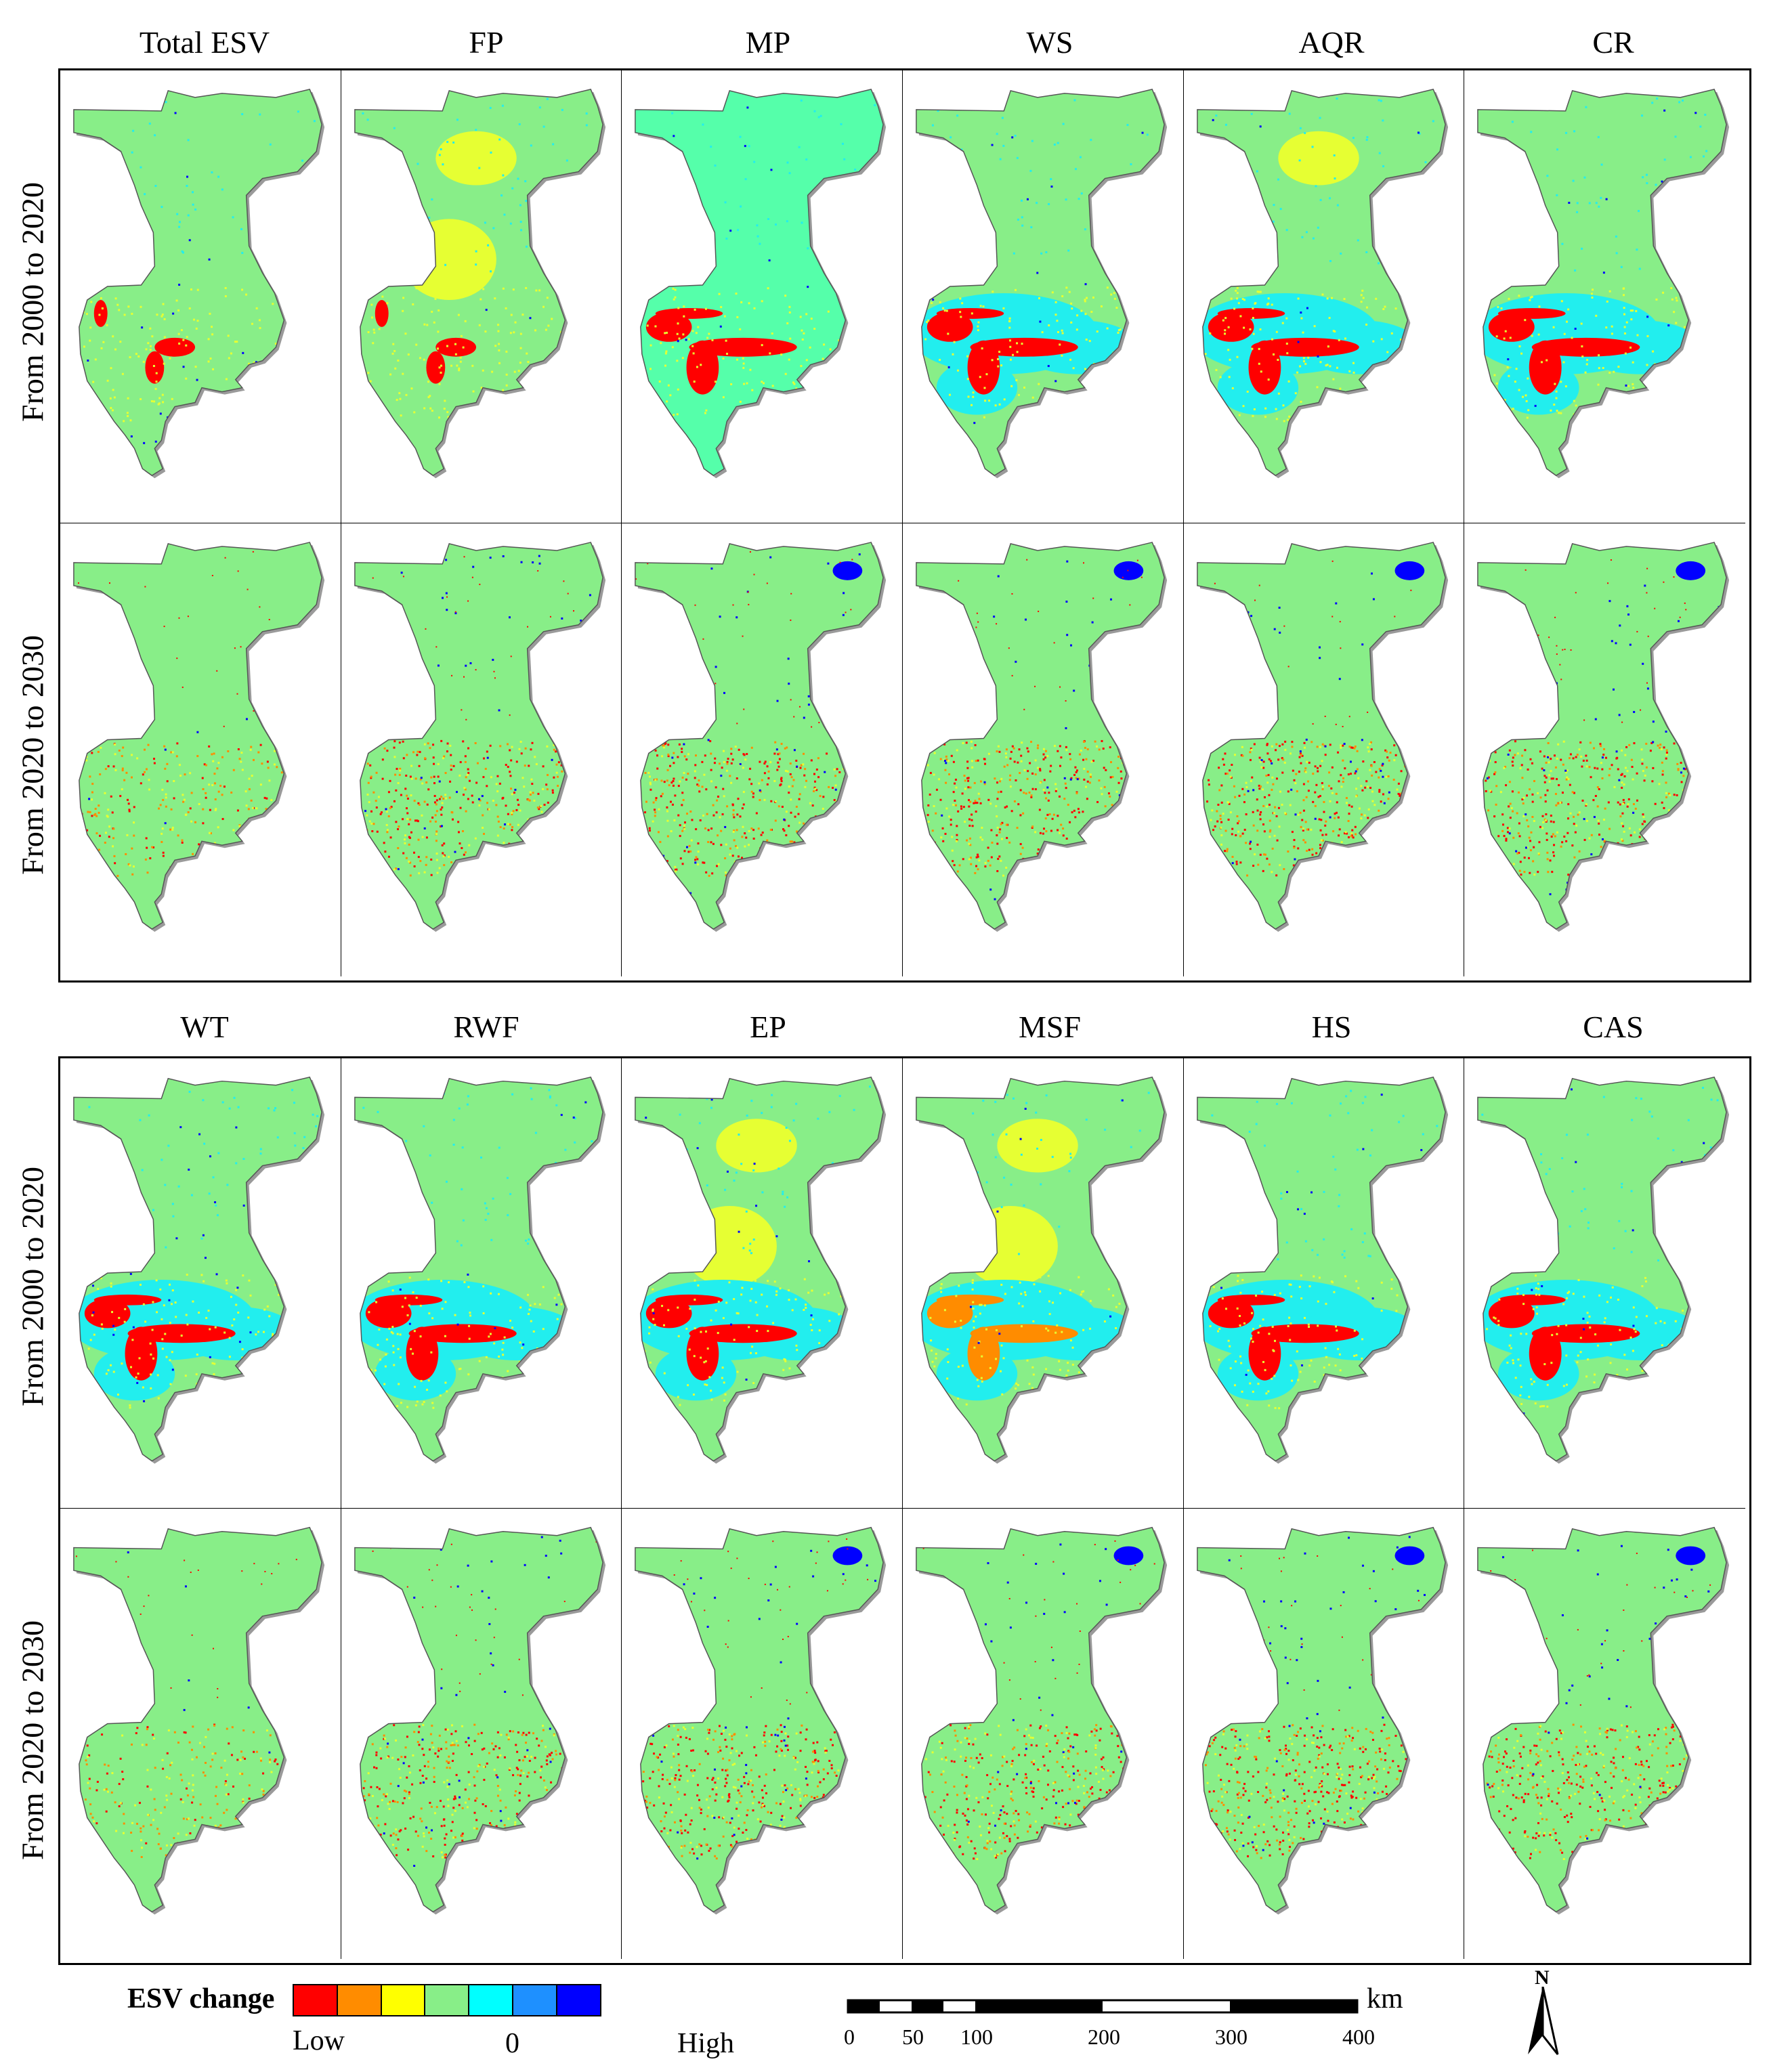 Image resolution: width=1769 pixels, height=2072 pixels. Describe the element at coordinates (479, 1270) in the screenshot. I see `map-svg` at that location.